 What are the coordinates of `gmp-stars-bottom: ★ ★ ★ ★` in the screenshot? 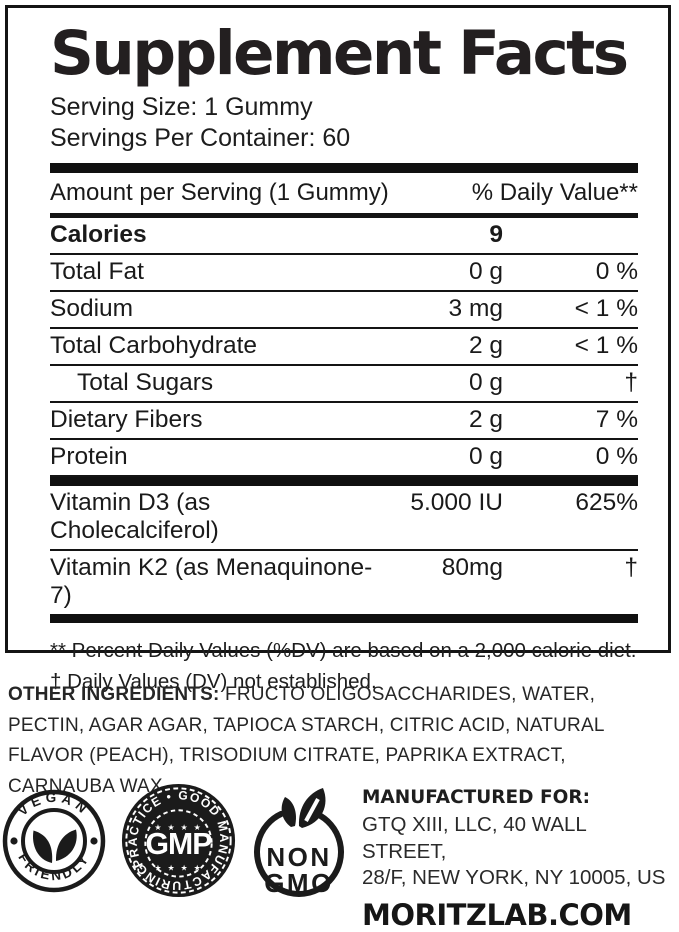 It's located at (178, 868).